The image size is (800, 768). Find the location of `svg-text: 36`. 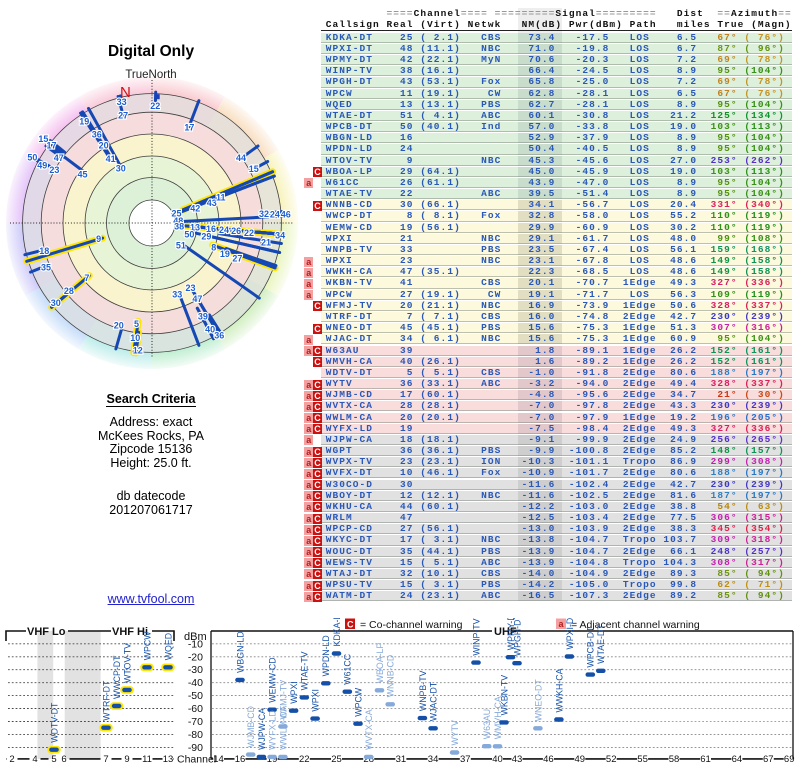

svg-text: 36 is located at coordinates (97, 135).